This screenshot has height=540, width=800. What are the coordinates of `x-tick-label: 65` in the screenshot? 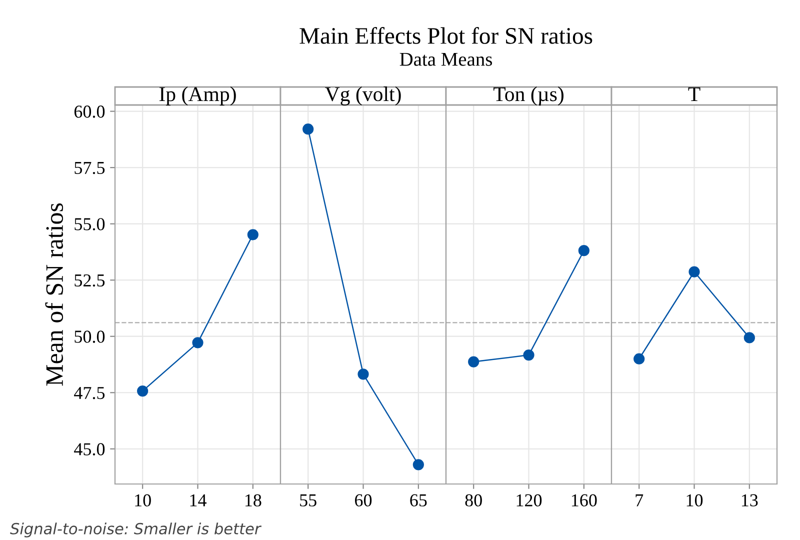 It's located at (418, 500).